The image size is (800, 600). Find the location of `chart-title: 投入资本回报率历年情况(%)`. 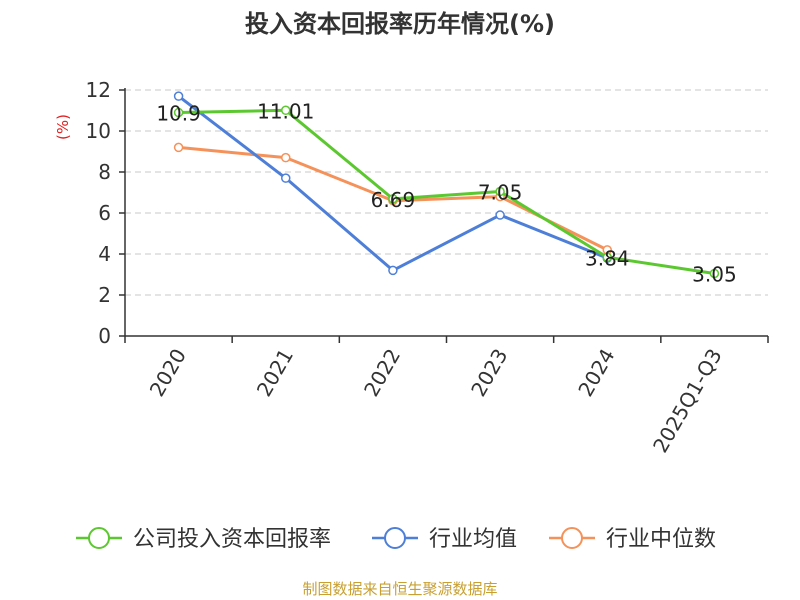

chart-title: 投入资本回报率历年情况(%) is located at coordinates (400, 24).